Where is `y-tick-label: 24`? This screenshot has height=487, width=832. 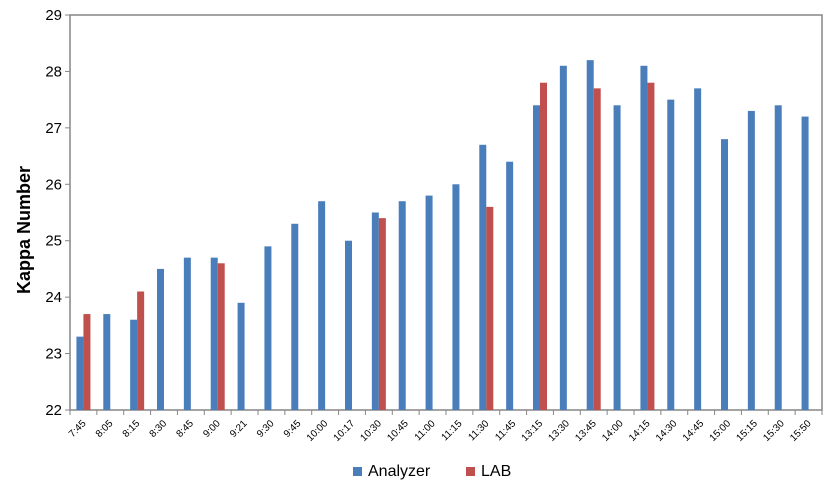 y-tick-label: 24 is located at coordinates (53, 297).